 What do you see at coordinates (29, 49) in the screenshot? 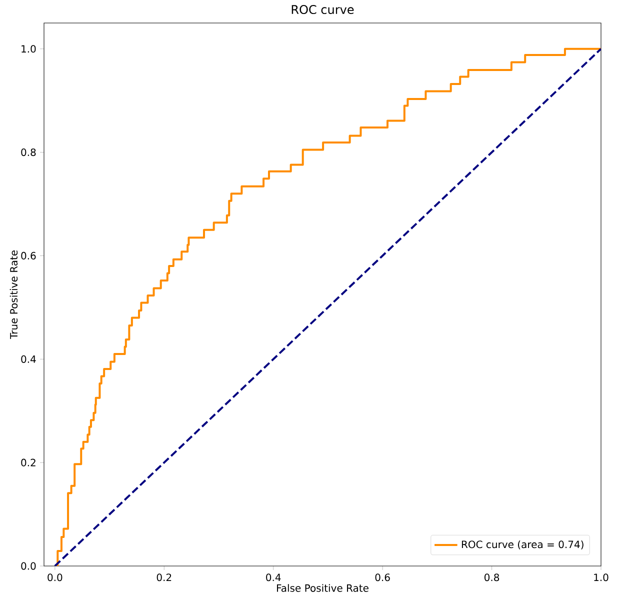
I see `y-tick-label: 1.0` at bounding box center [29, 49].